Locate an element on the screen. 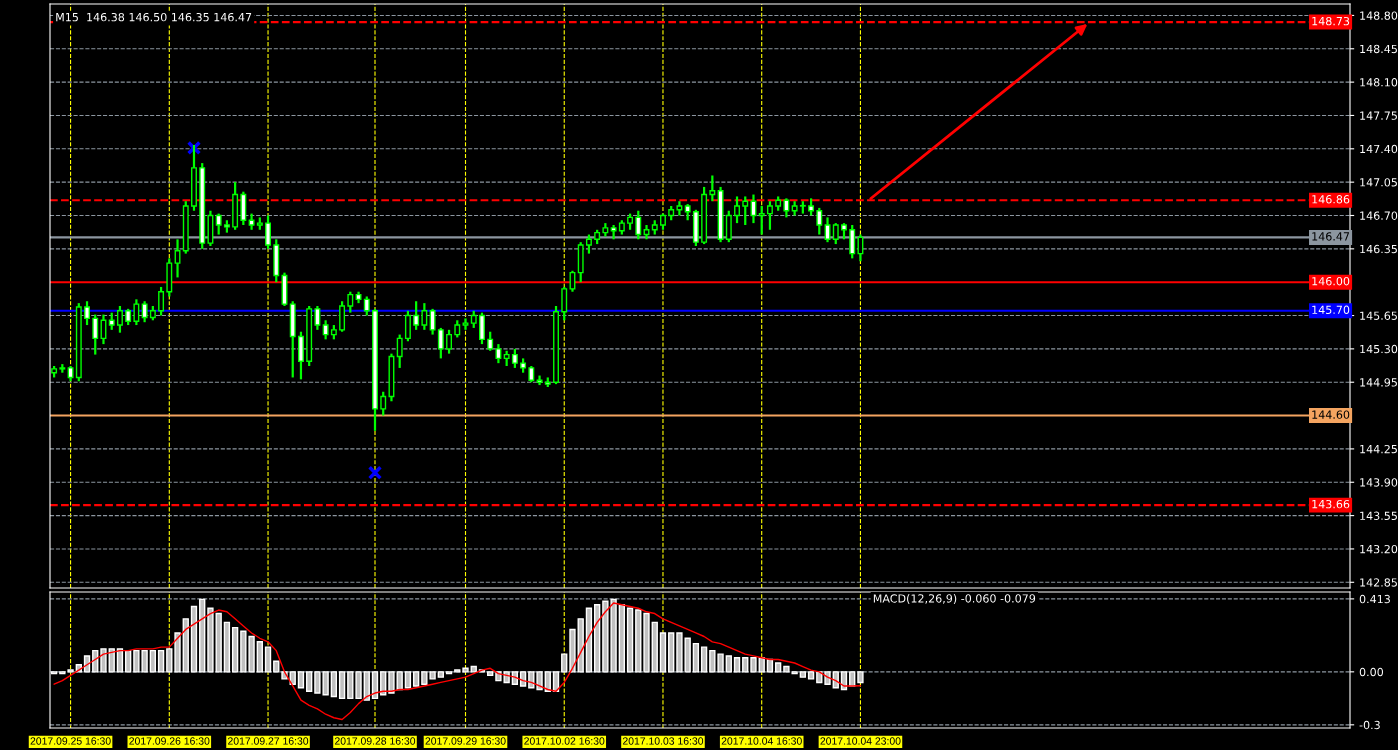 The height and width of the screenshot is (750, 1398). category-label: 2017.09.27 16:30 is located at coordinates (268, 741).